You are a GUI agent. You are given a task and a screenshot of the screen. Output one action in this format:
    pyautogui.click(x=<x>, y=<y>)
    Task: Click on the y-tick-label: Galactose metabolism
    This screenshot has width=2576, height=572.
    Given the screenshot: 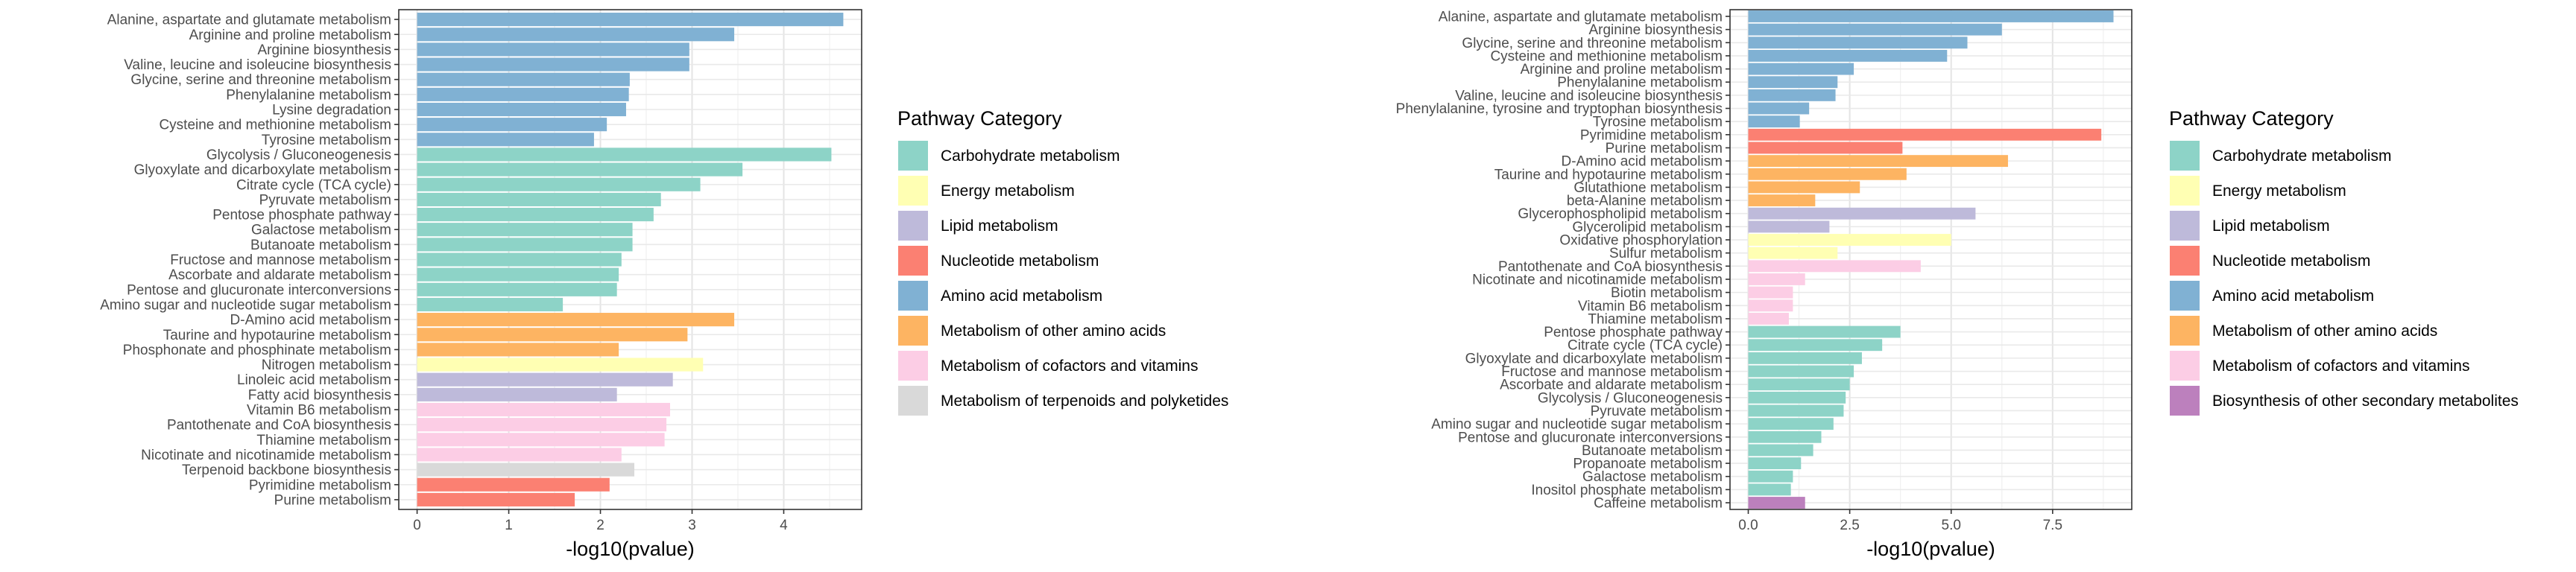 What is the action you would take?
    pyautogui.click(x=321, y=230)
    